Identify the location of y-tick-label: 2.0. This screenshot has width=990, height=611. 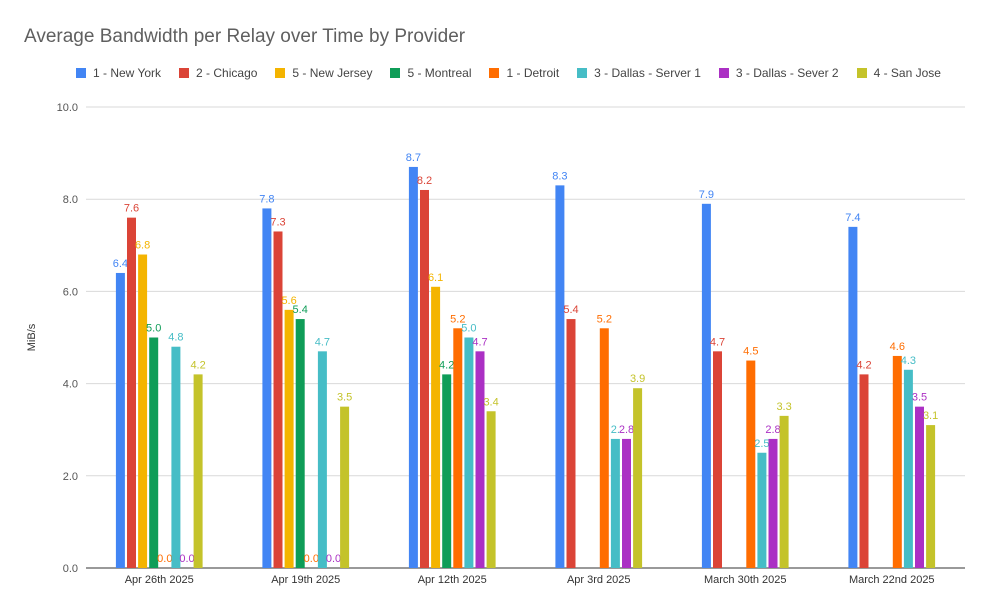
(70, 477).